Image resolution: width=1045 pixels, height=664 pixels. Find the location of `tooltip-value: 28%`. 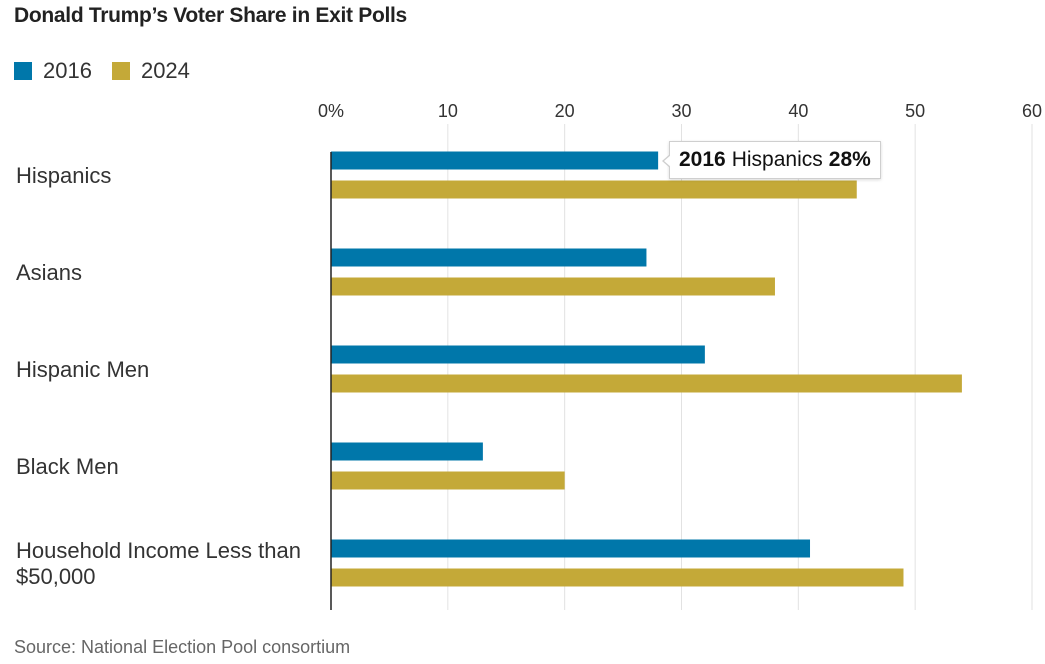

tooltip-value: 28% is located at coordinates (849, 159).